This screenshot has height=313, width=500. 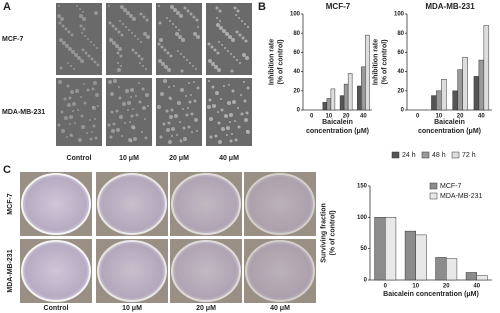 I want to click on x-tick-label: 0, so click(x=386, y=287).